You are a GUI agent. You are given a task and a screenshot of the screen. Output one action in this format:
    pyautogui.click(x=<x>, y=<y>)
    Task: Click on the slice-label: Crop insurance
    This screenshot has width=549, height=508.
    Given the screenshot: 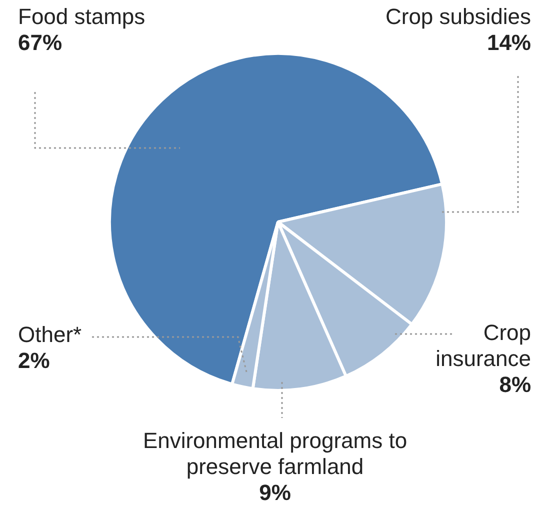 What is the action you would take?
    pyautogui.click(x=483, y=345)
    